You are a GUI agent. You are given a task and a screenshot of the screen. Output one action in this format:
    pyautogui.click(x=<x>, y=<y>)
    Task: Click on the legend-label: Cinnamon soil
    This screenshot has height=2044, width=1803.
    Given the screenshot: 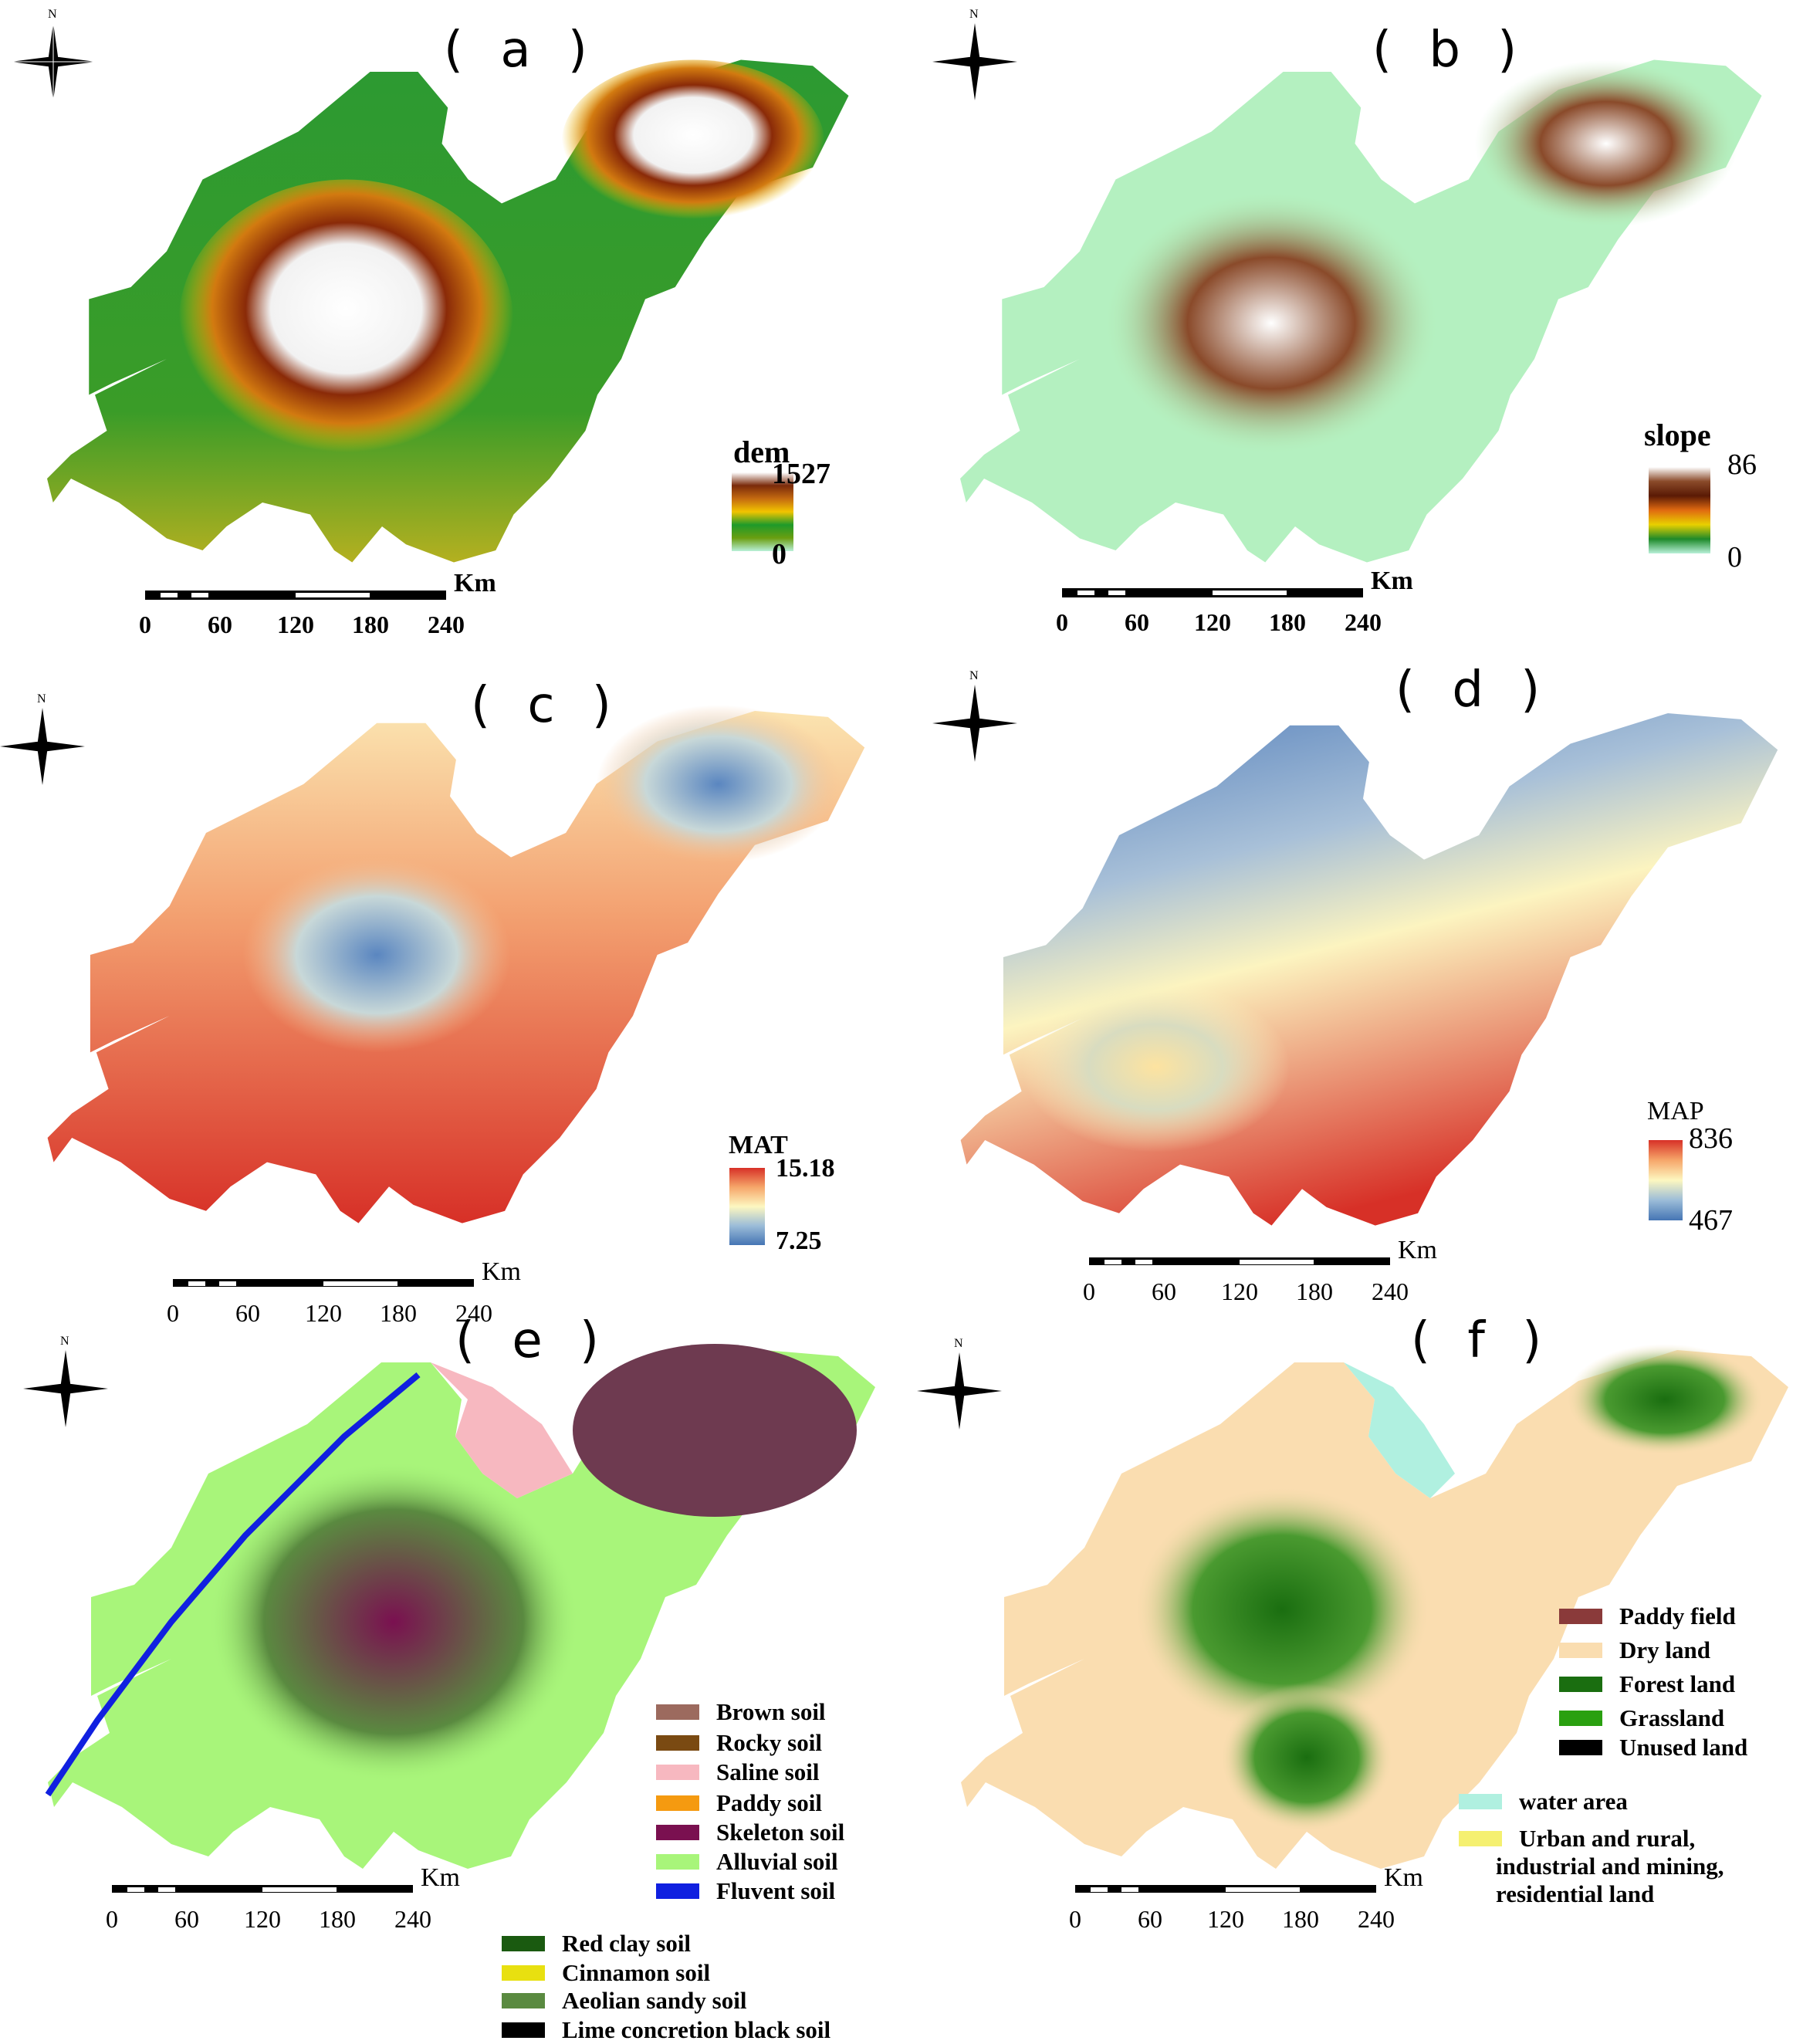 What is the action you would take?
    pyautogui.click(x=636, y=1972)
    